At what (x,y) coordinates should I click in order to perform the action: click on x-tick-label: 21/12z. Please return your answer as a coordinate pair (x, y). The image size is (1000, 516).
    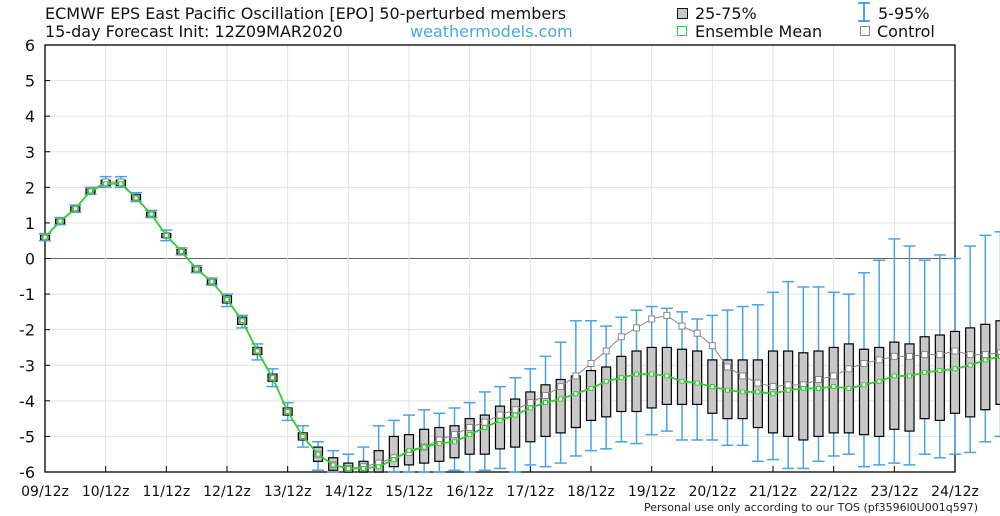
    Looking at the image, I should click on (773, 492).